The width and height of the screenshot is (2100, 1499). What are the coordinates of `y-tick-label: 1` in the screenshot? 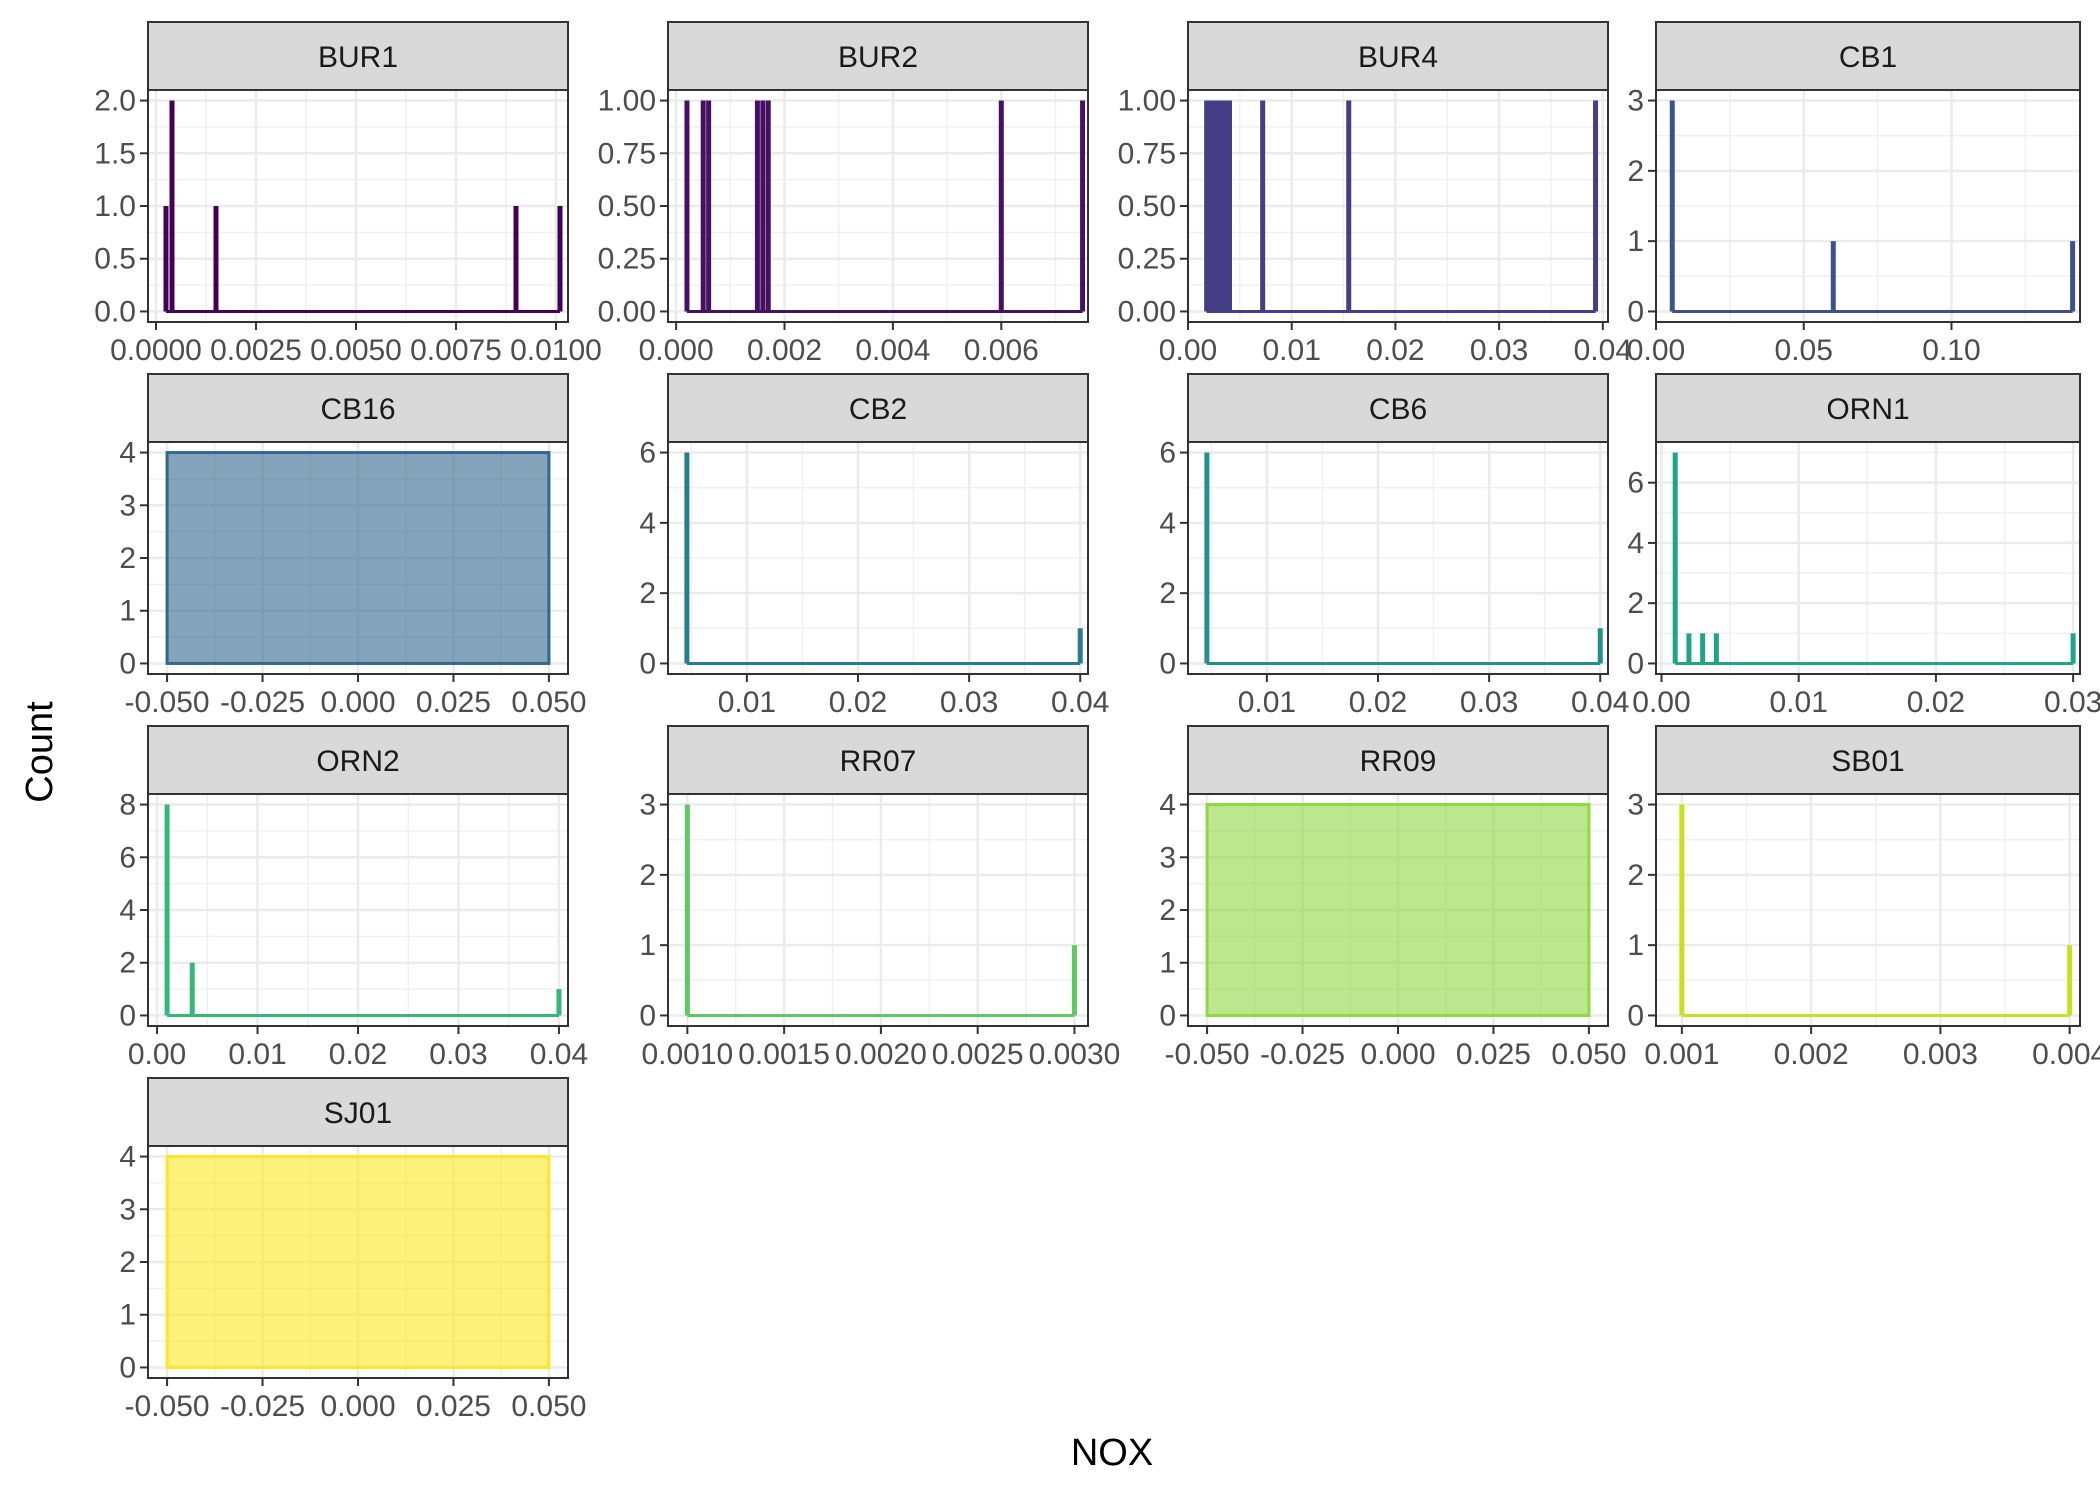 It's located at (1635, 945).